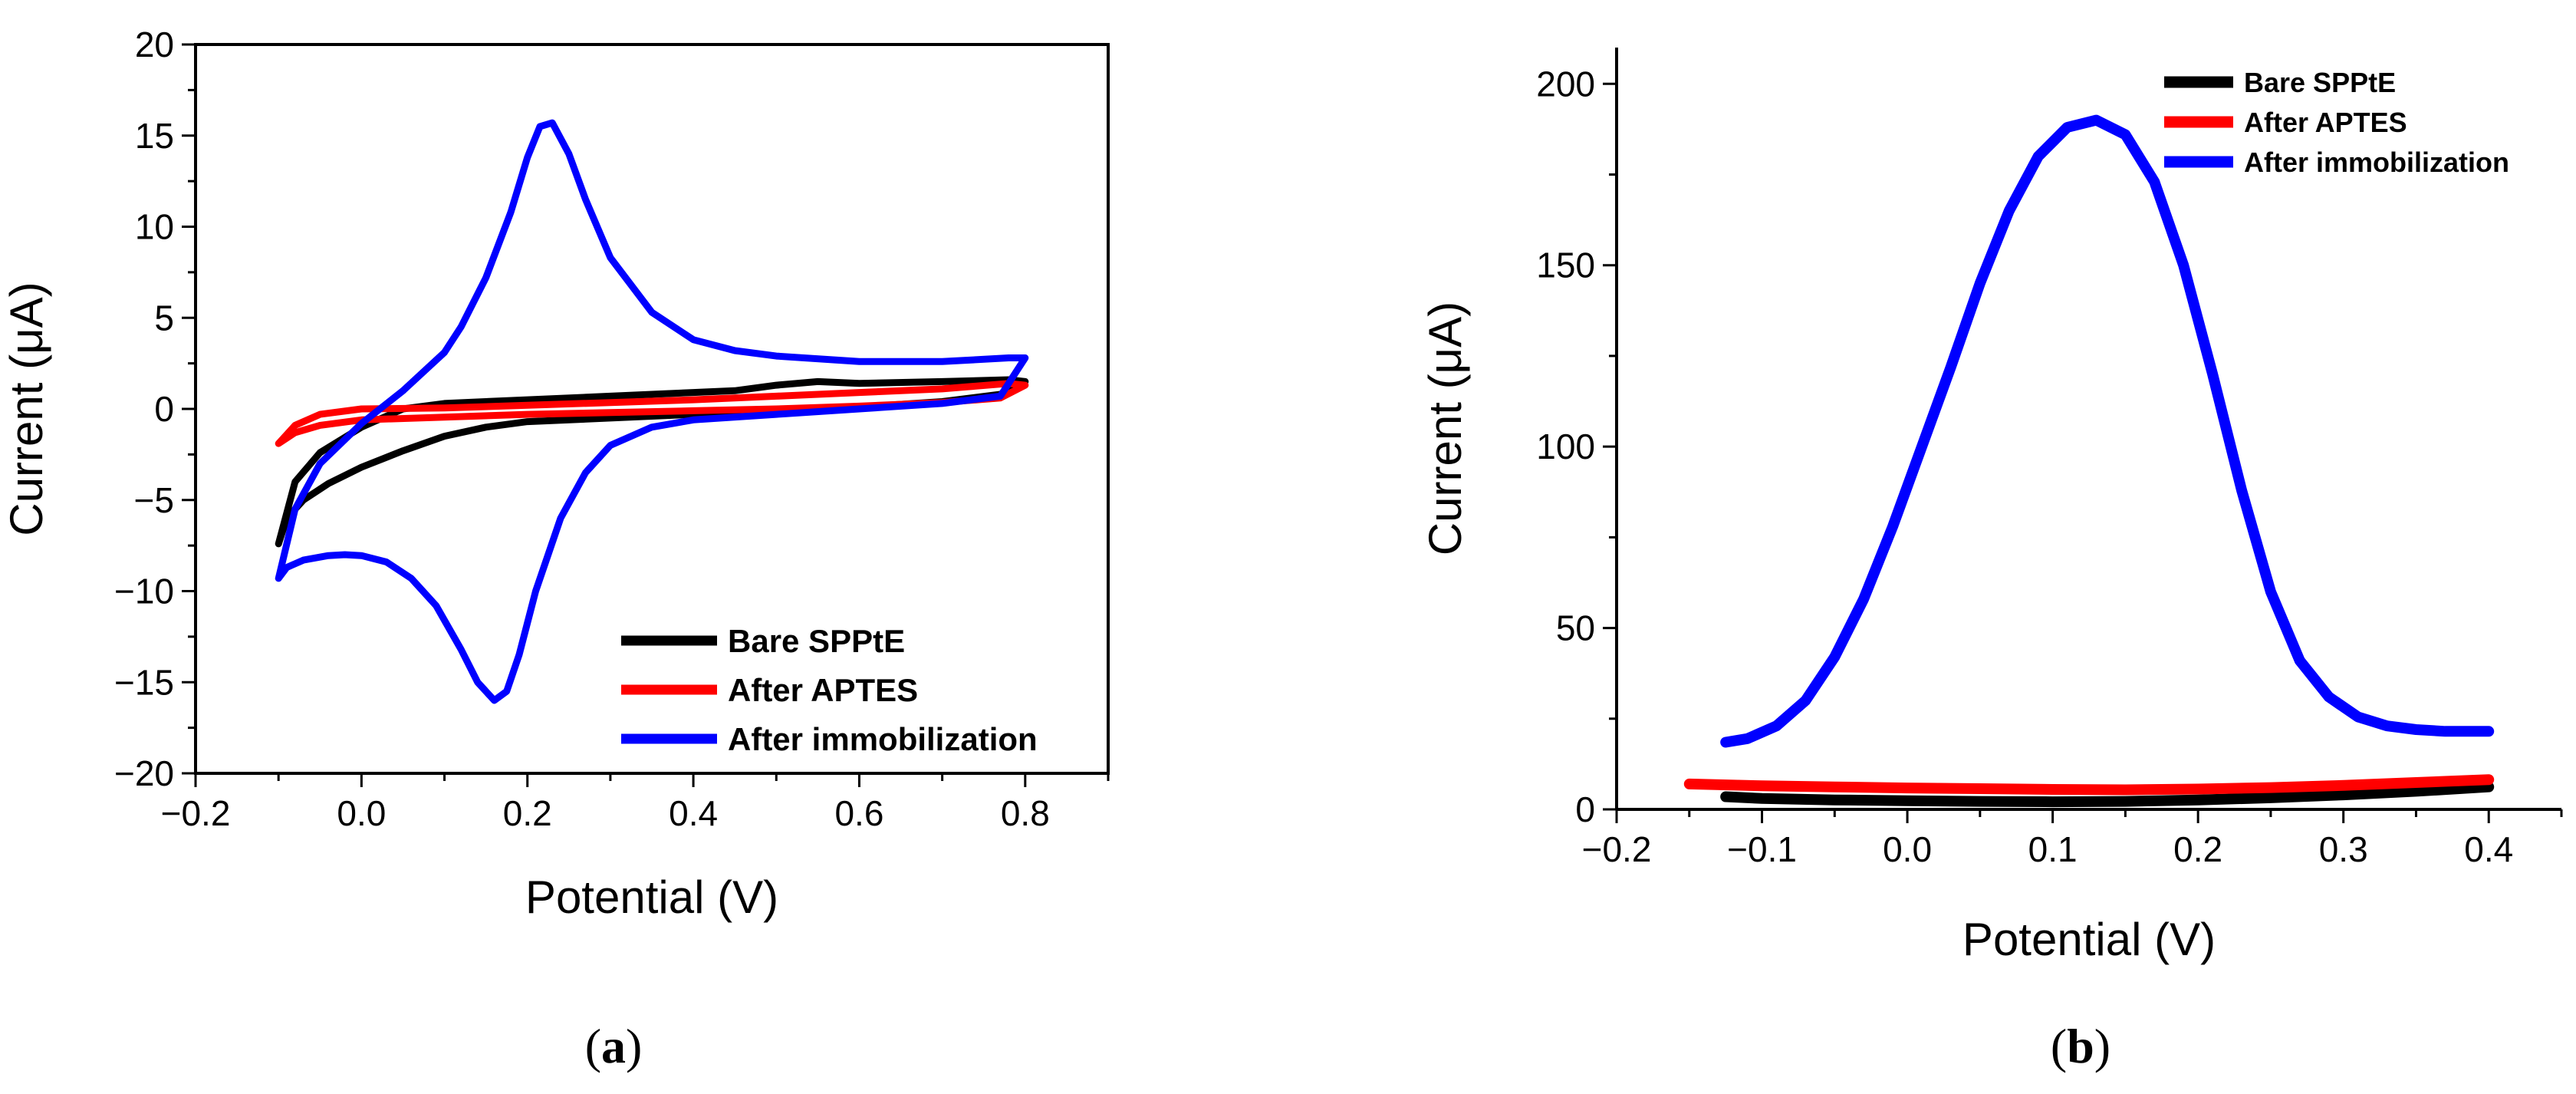  I want to click on y-tick-label: 150, so click(1565, 265).